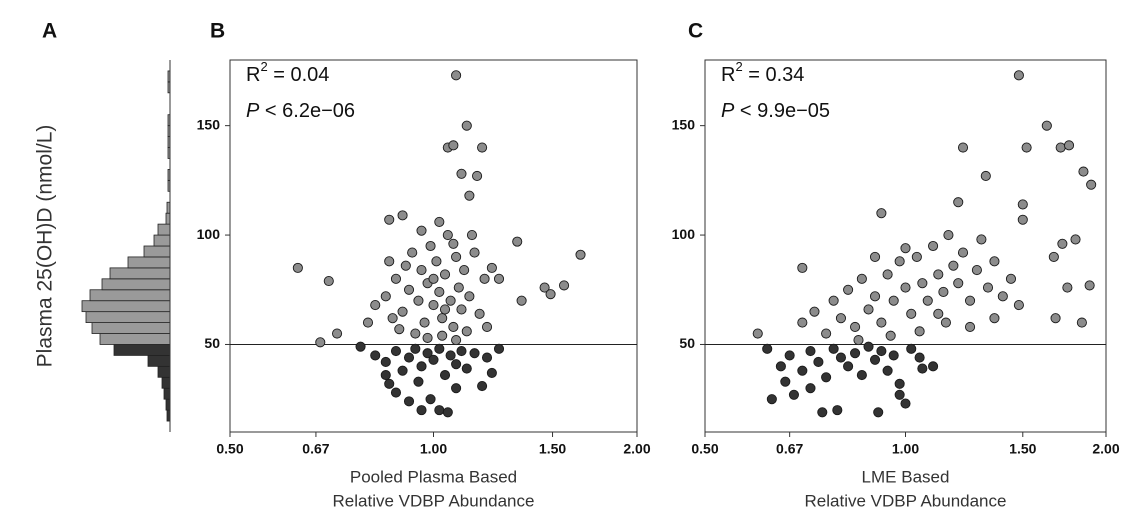  I want to click on p-text: < 6.2e−06, so click(307, 111).